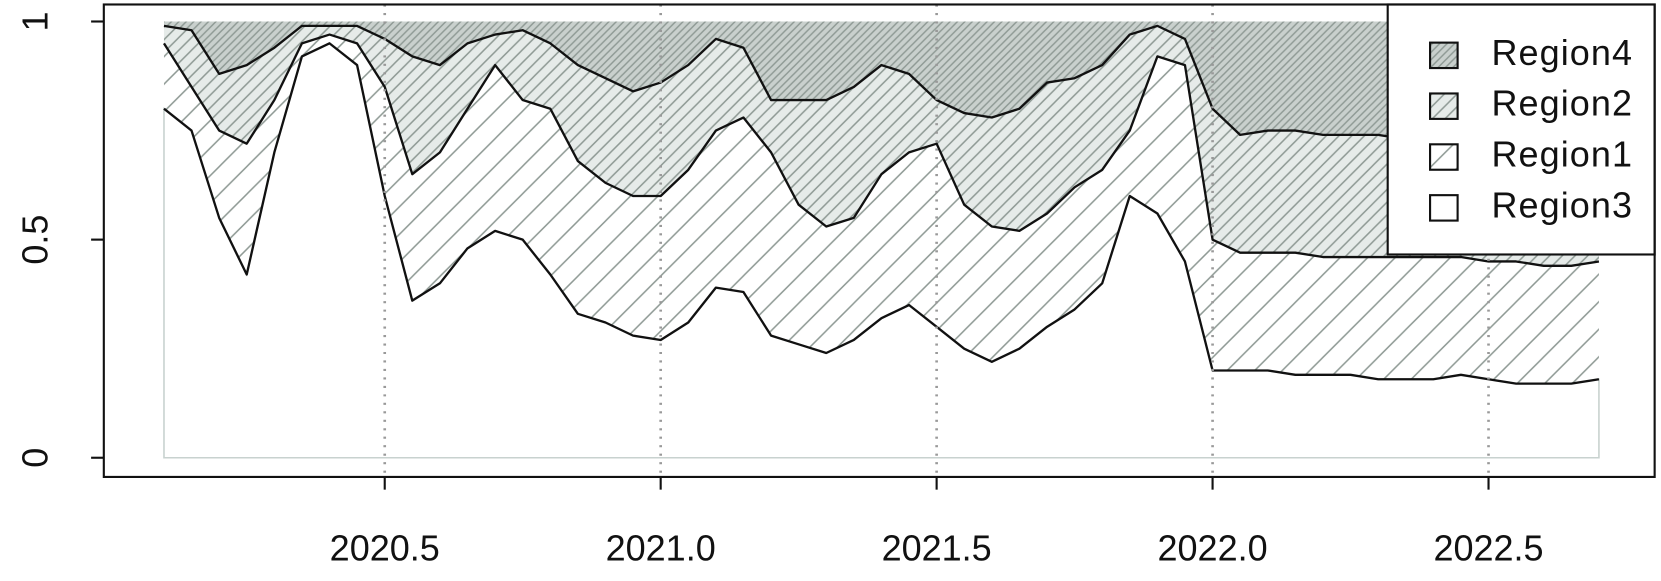 This screenshot has width=1661, height=581. What do you see at coordinates (35, 240) in the screenshot?
I see `y-tick-label: 0.5` at bounding box center [35, 240].